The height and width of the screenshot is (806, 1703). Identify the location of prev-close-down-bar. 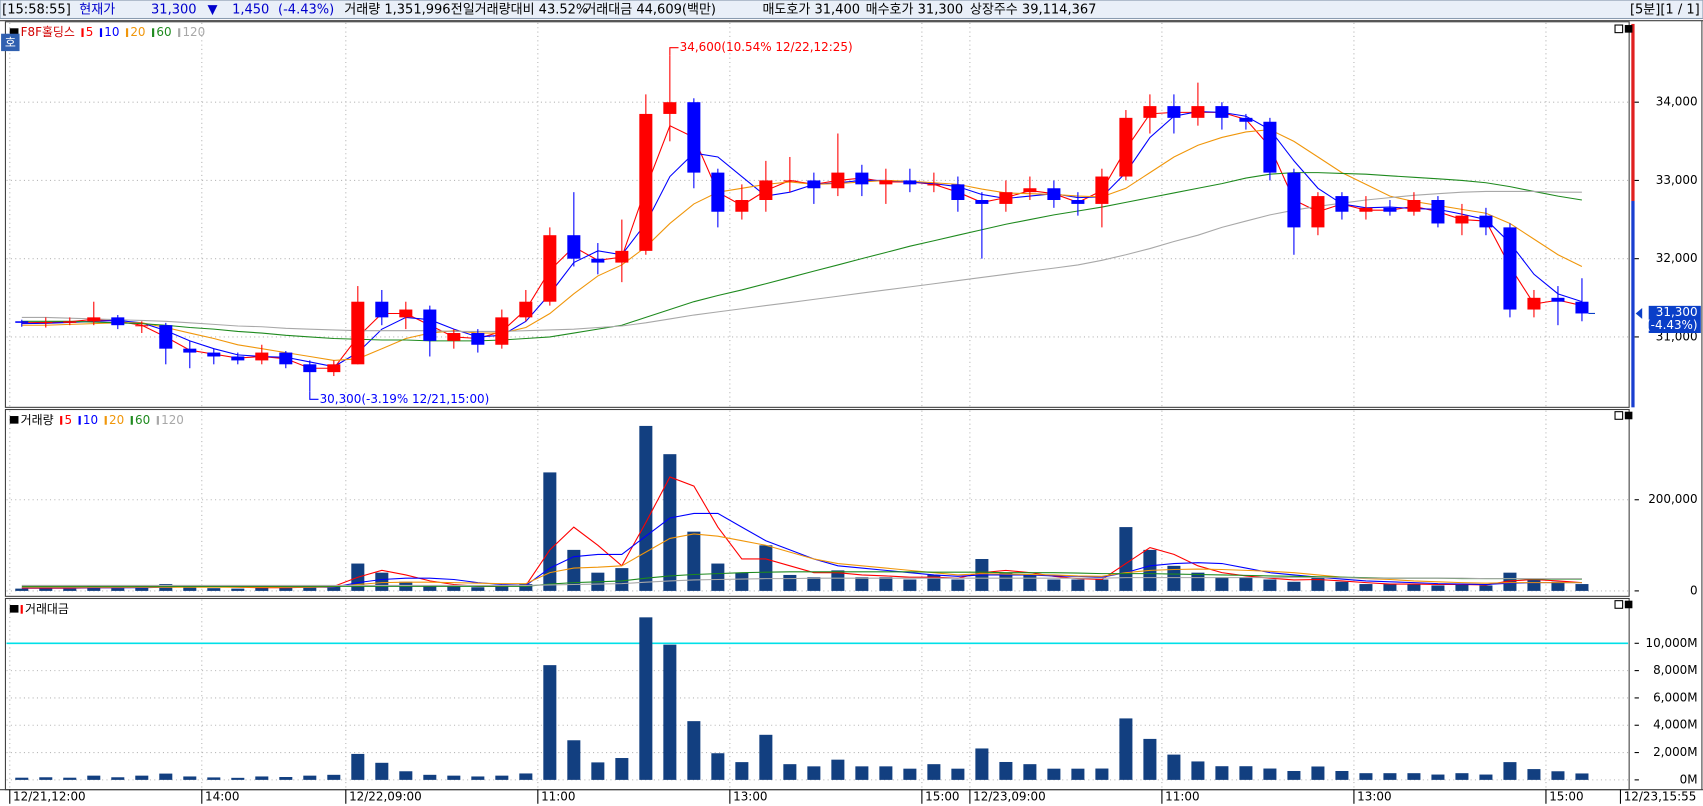
(1633, 304).